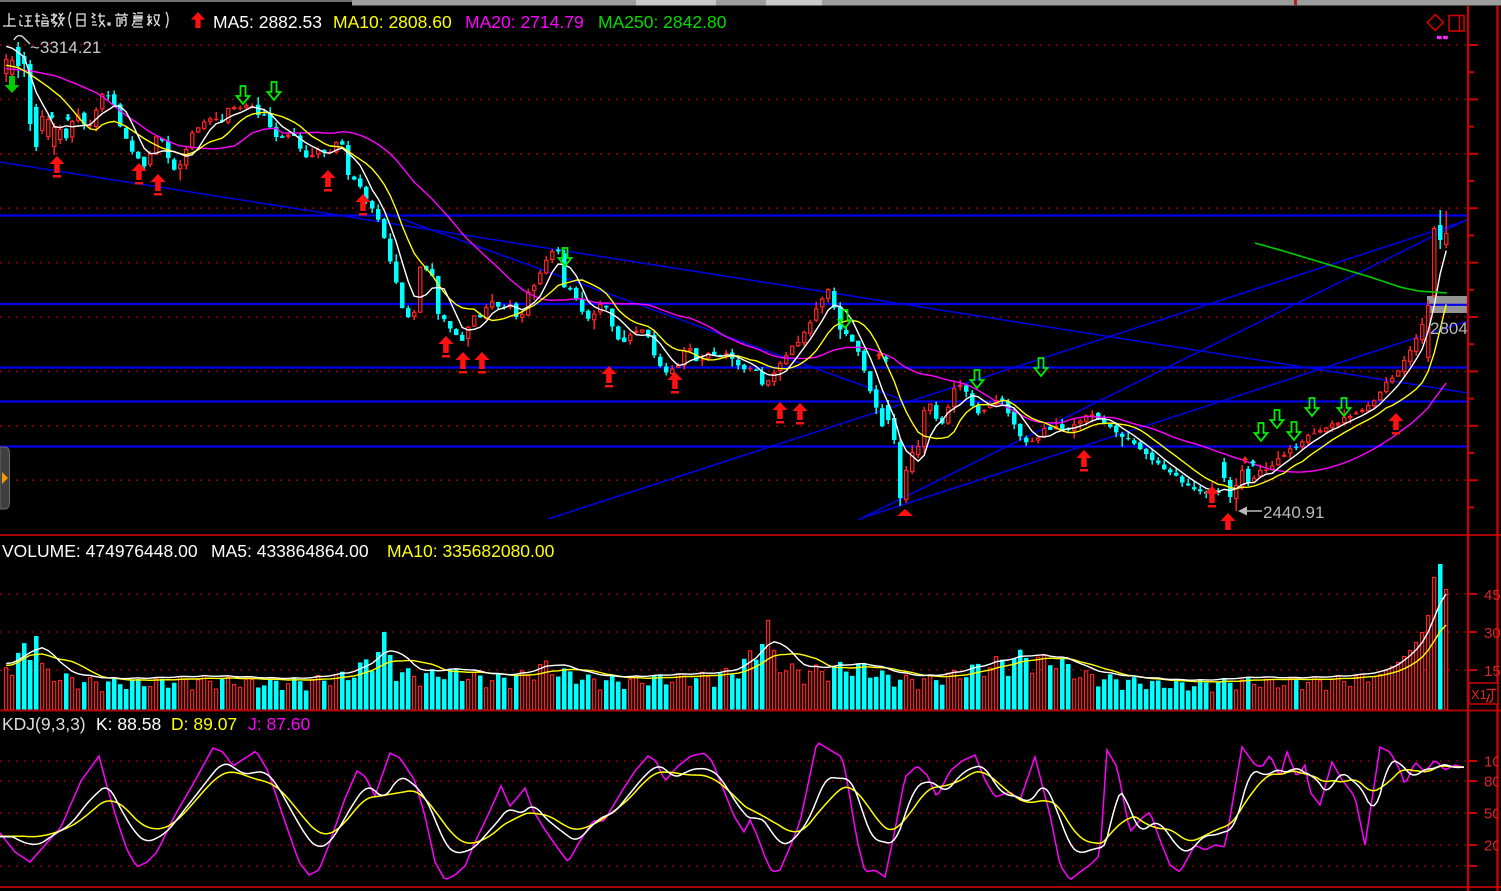  What do you see at coordinates (1492, 595) in the screenshot?
I see `svg-text: 45` at bounding box center [1492, 595].